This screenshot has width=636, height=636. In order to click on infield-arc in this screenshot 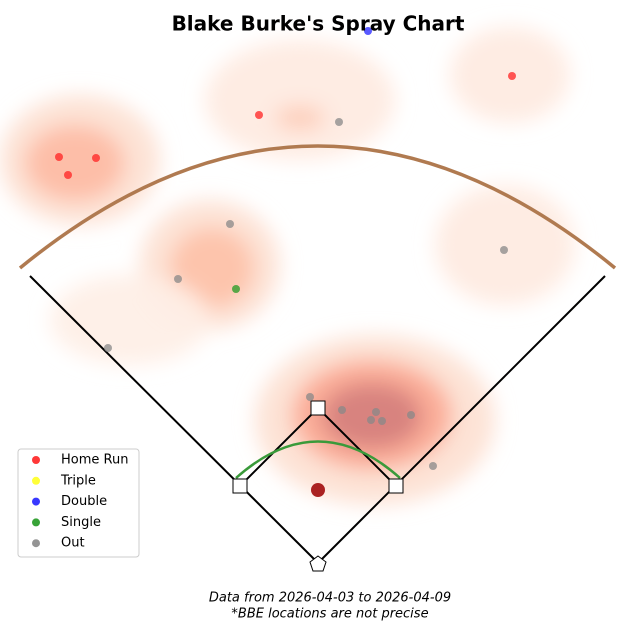, I will do `click(318, 459)`.